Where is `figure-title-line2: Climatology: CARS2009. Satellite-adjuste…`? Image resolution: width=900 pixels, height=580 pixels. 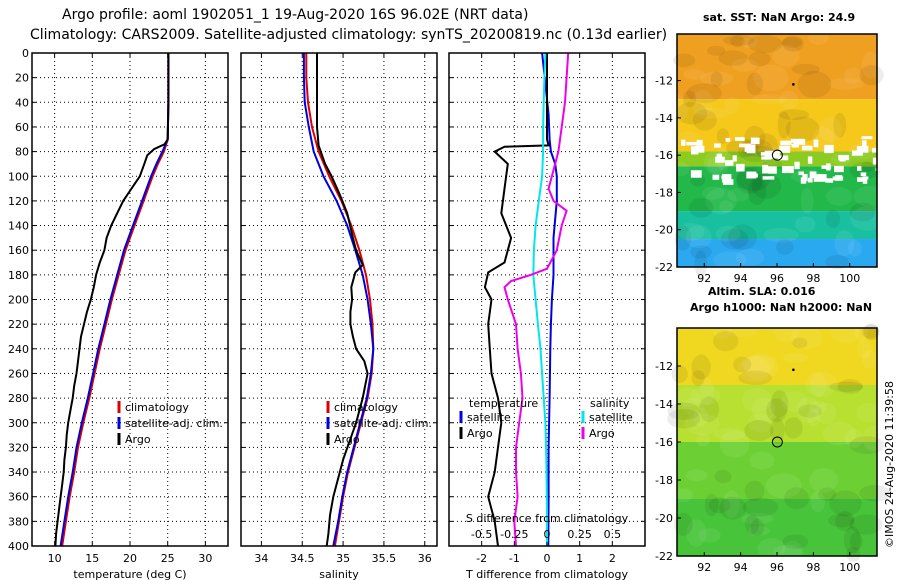 figure-title-line2: Climatology: CARS2009. Satellite-adjuste… is located at coordinates (349, 35).